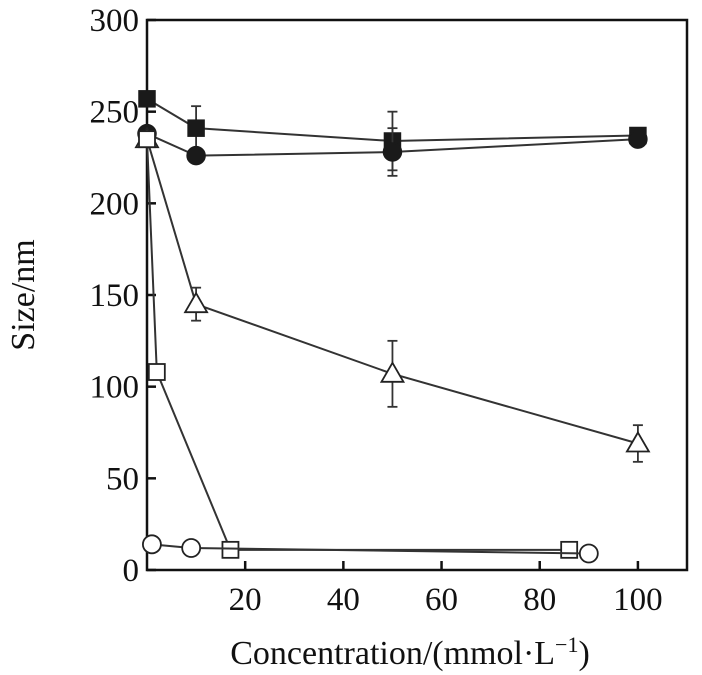 The width and height of the screenshot is (702, 675). I want to click on x-axis-title: Concentration/(mmol·L−1), so click(410, 652).